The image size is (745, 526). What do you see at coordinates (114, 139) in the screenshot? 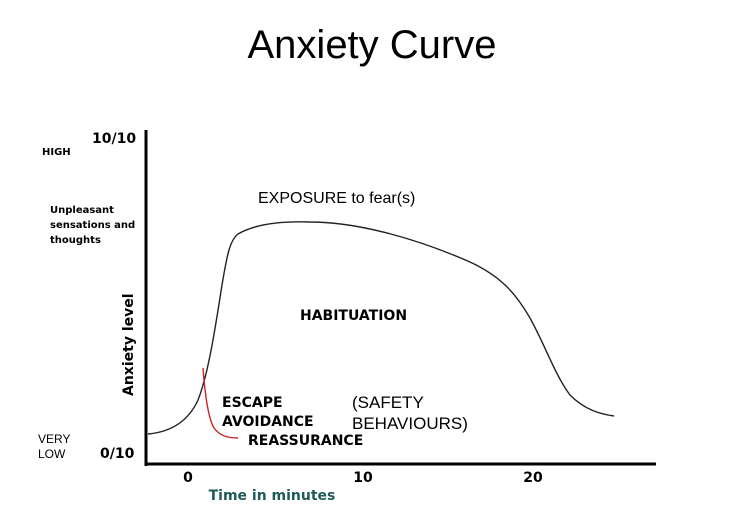
I see `y-tick-top: 10/10` at bounding box center [114, 139].